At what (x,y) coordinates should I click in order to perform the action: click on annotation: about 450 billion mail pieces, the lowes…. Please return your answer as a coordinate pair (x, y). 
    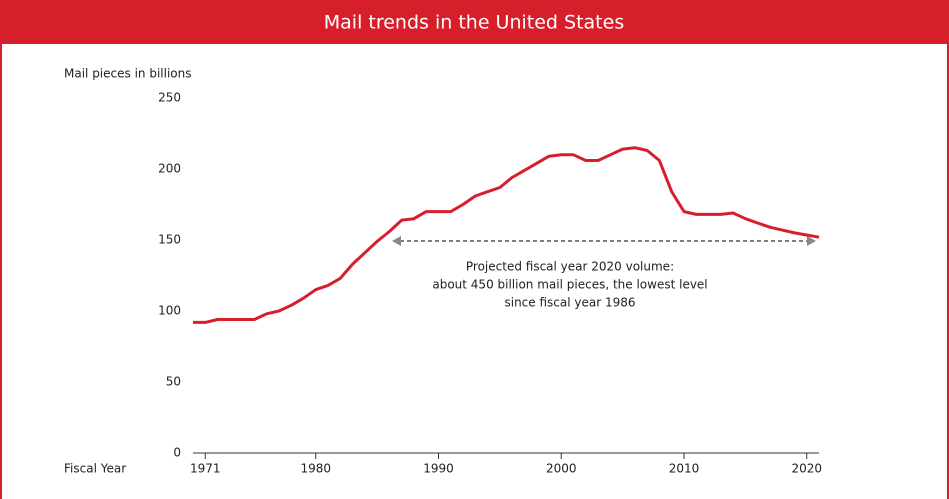
    Looking at the image, I should click on (569, 285).